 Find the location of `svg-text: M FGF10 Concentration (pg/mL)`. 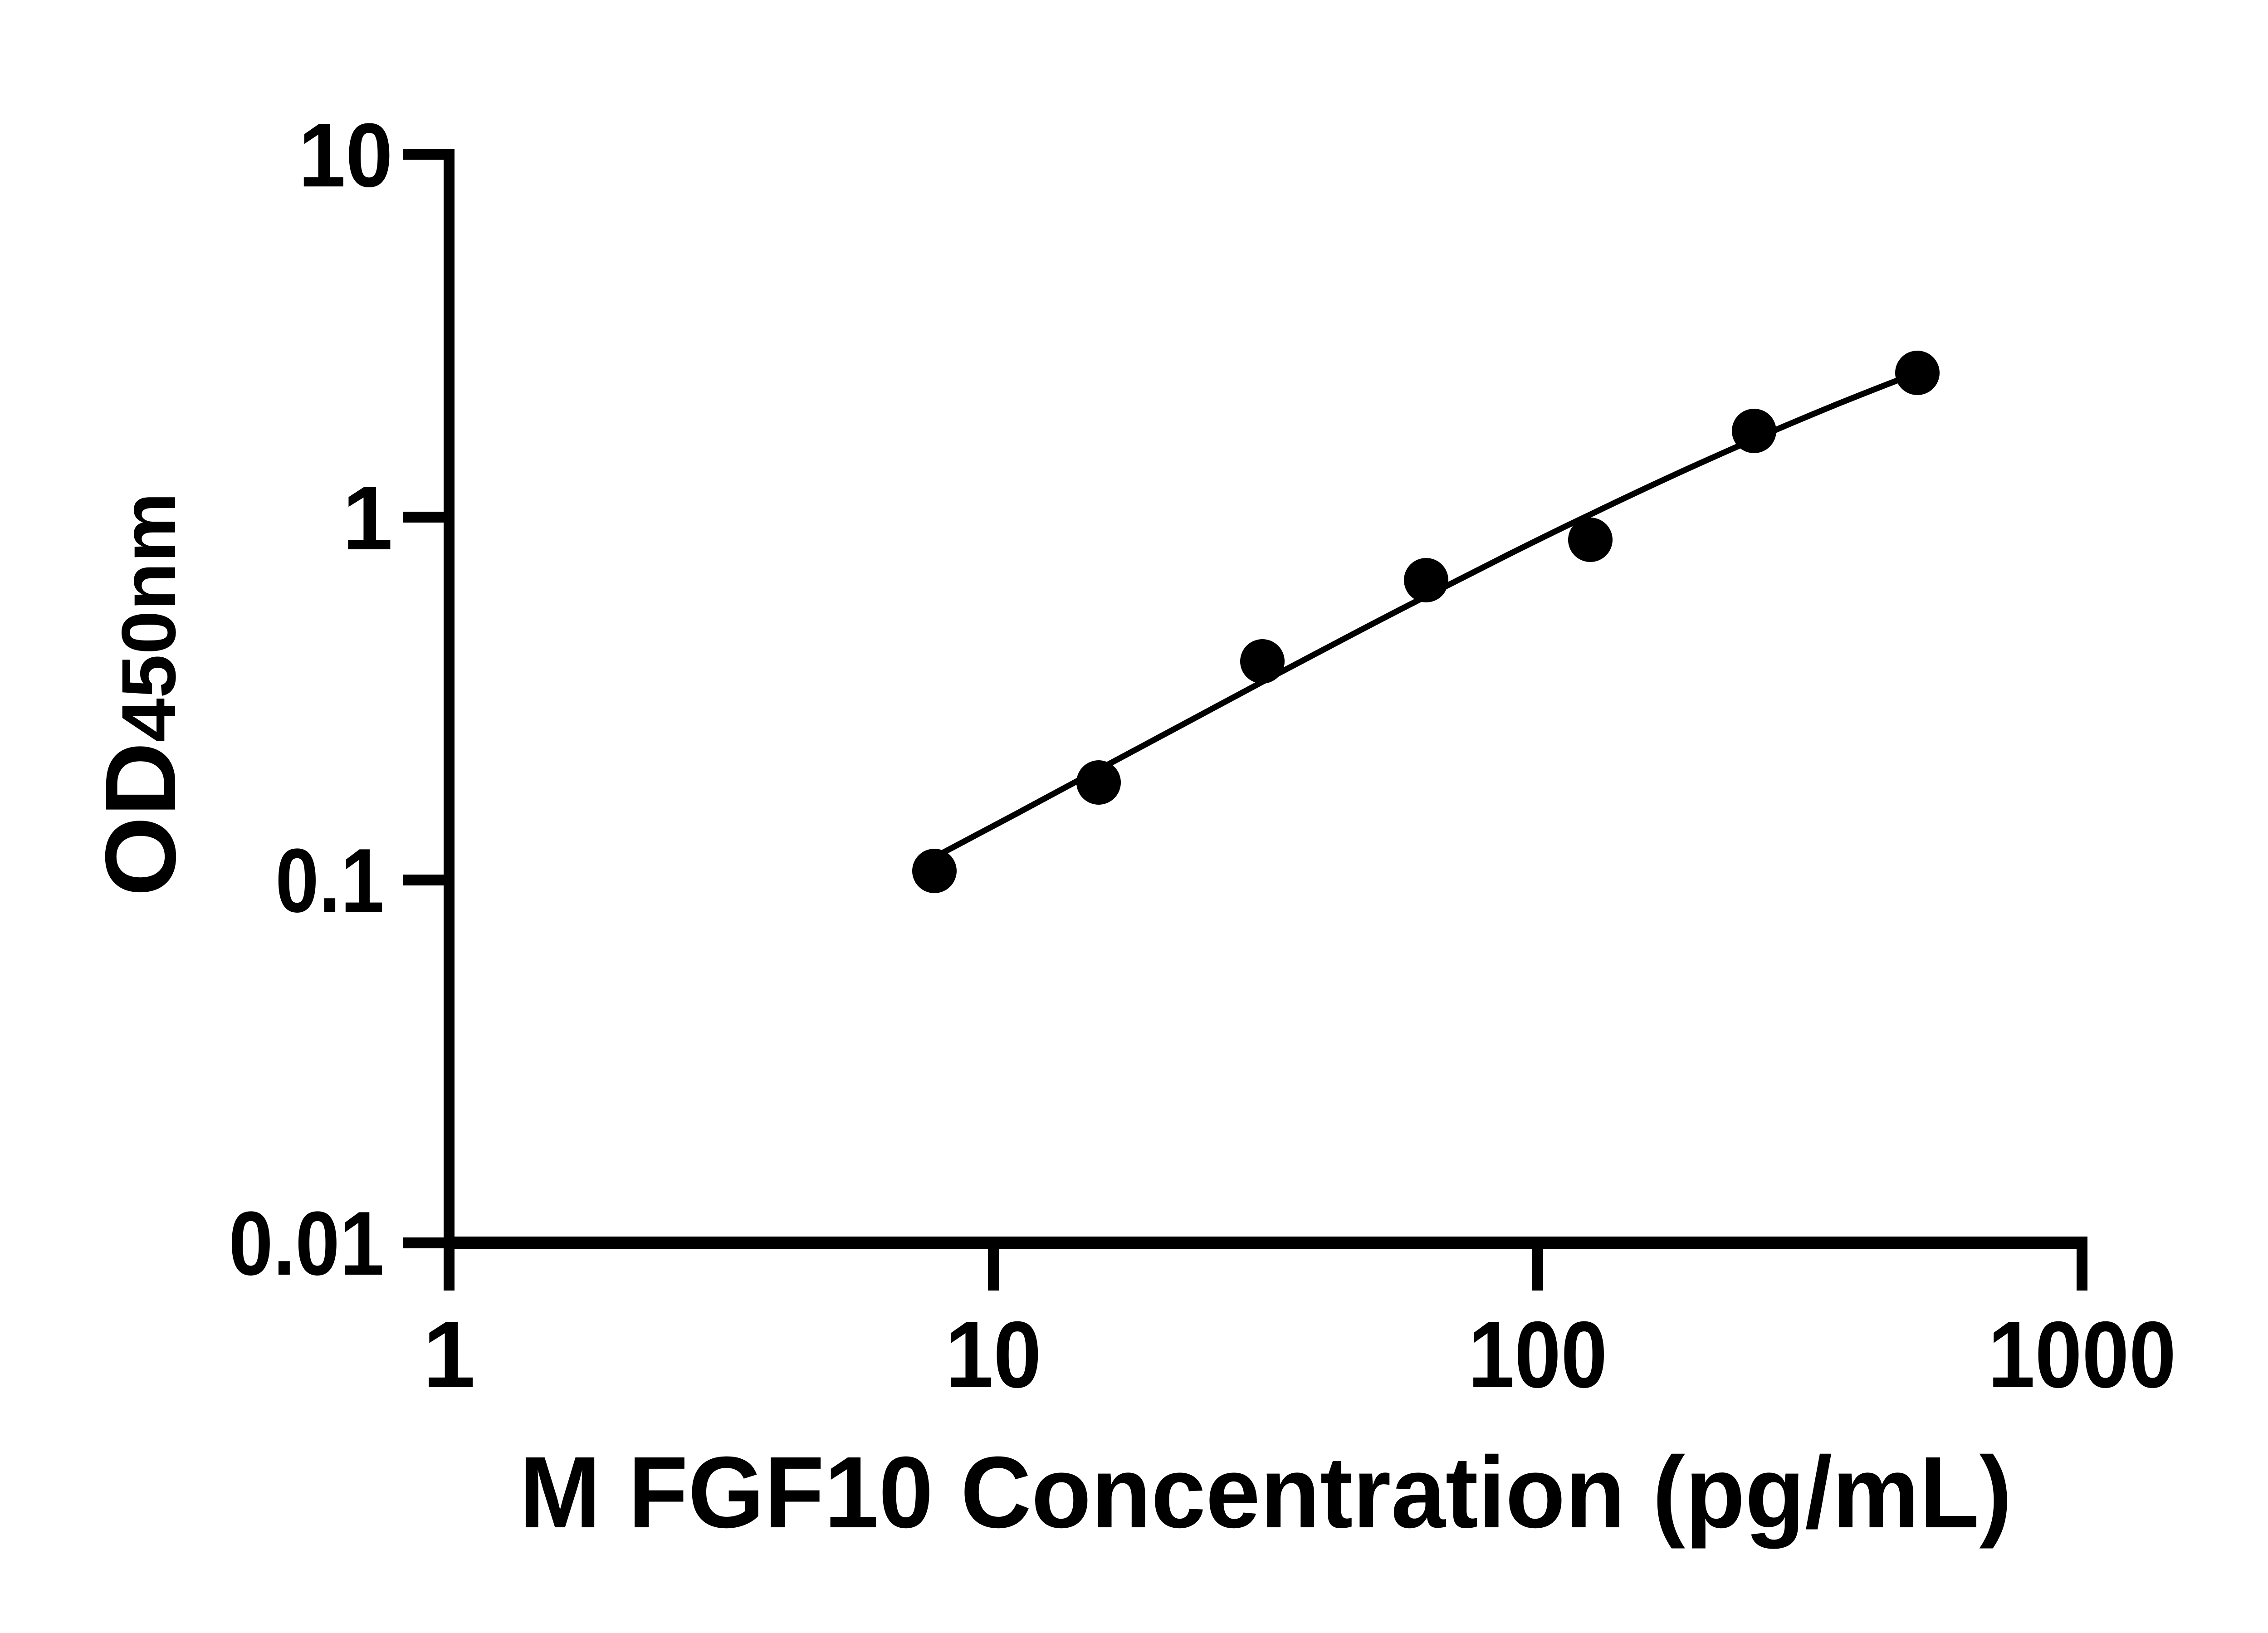

svg-text: M FGF10 Concentration (pg/mL) is located at coordinates (1265, 1492).